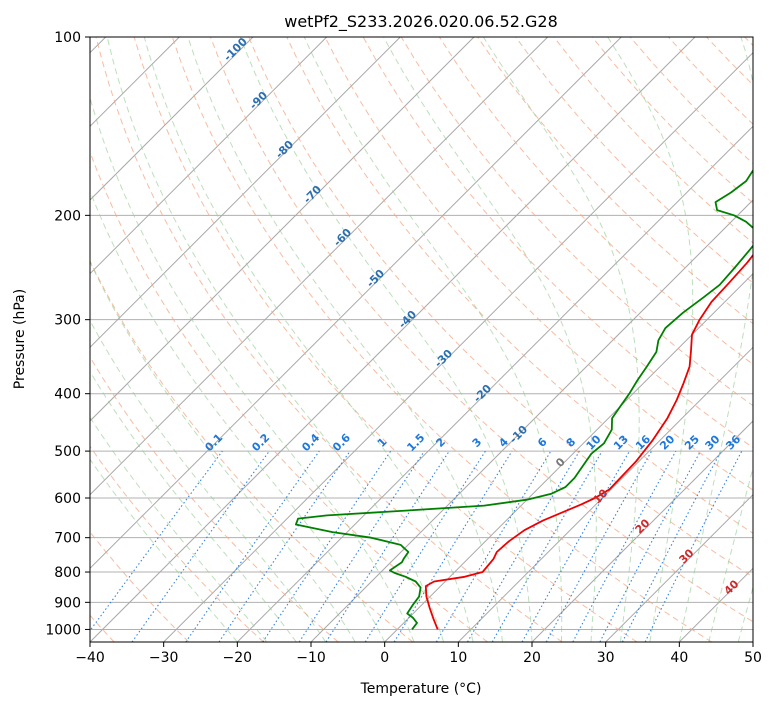 The width and height of the screenshot is (775, 708). Describe the element at coordinates (164, 658) in the screenshot. I see `x-tick-label: −30` at that location.